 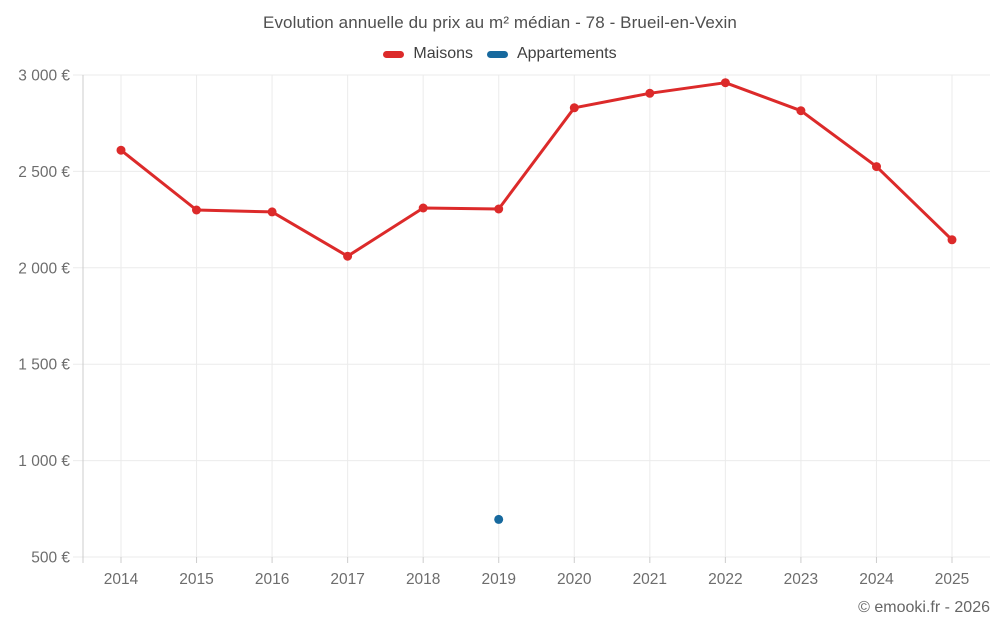 I want to click on data-point-maisons-2024, so click(x=876, y=167).